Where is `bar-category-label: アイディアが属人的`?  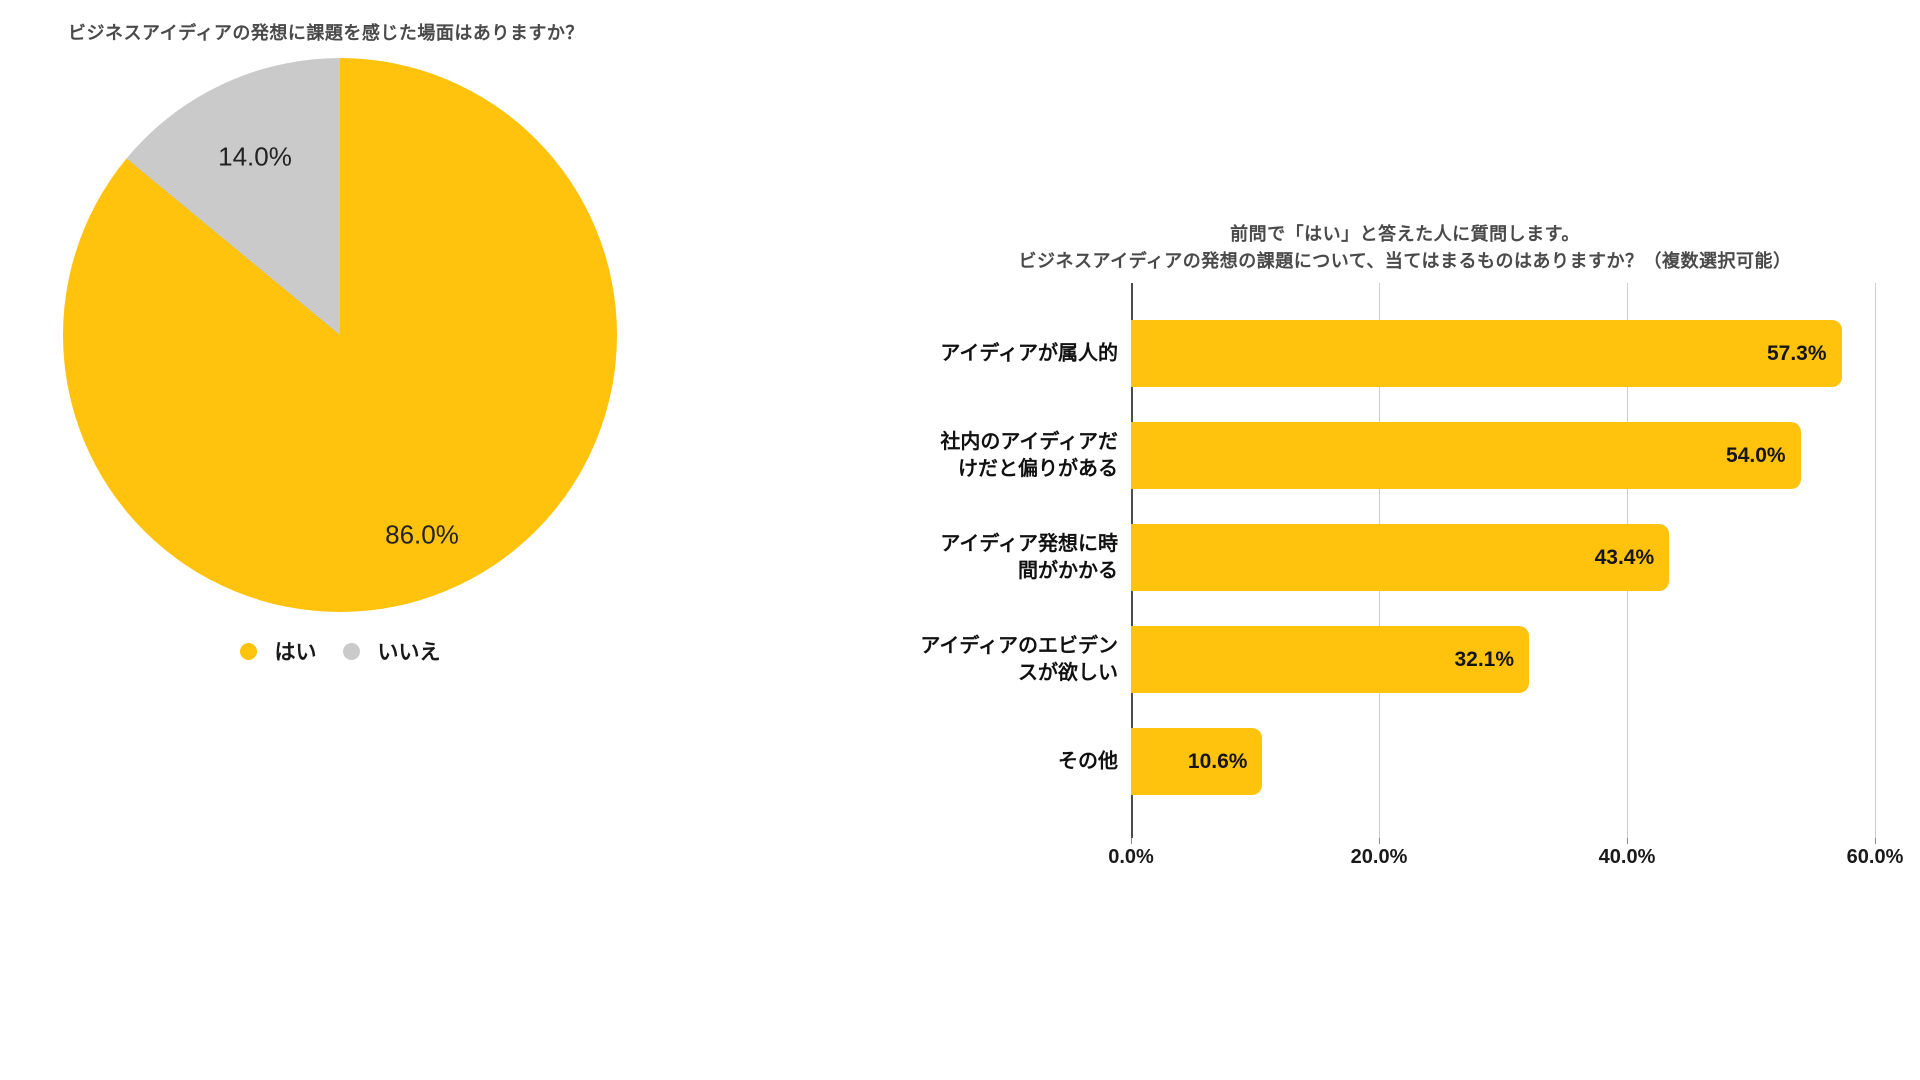
bar-category-label: アイディアが属人的 is located at coordinates (1004, 353).